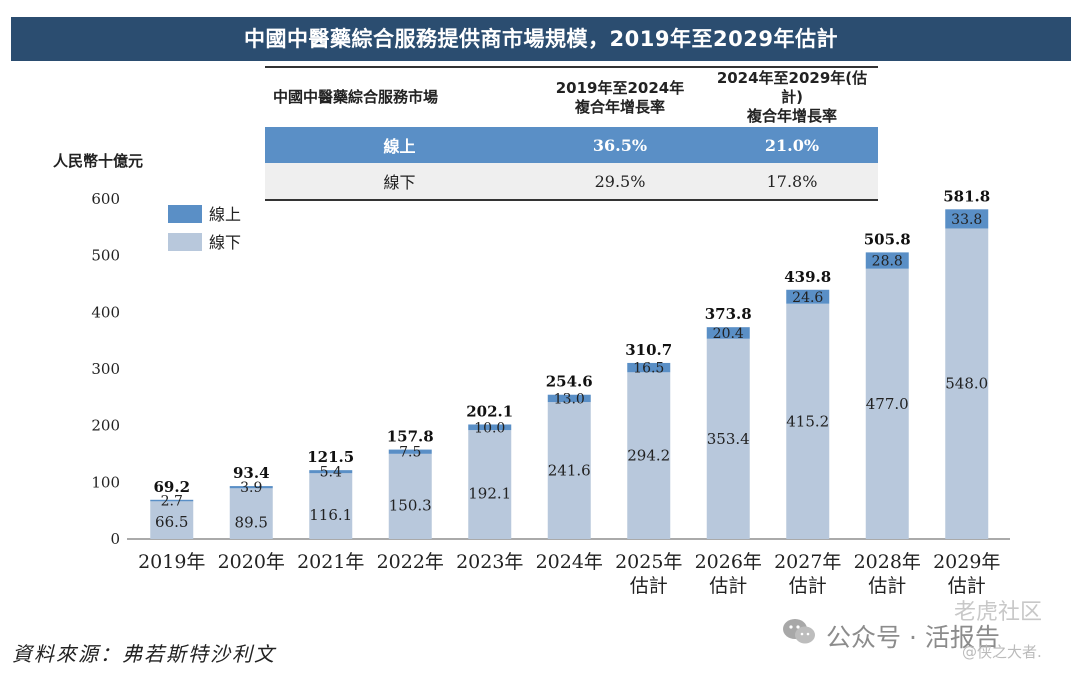 This screenshot has width=1080, height=673. I want to click on table-header-cagr-2024-2029: 2024年至2029年(估計) 複合年增長率, so click(792, 97).